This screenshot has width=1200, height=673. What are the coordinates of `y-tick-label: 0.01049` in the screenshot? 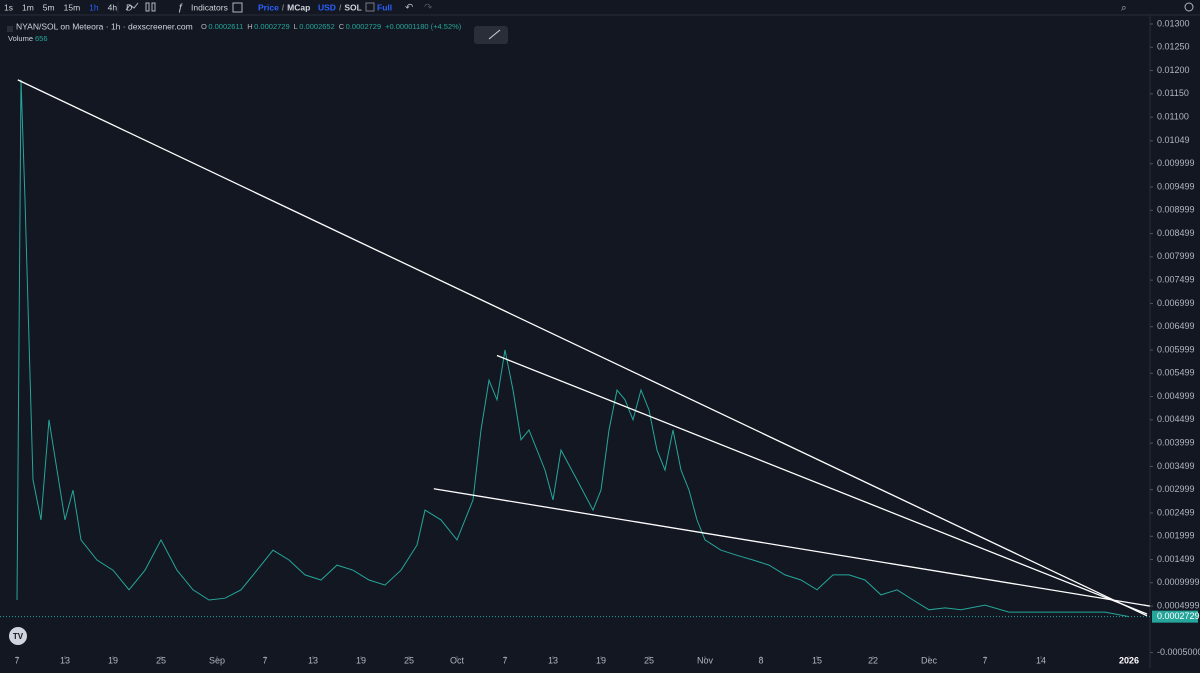 It's located at (1173, 140).